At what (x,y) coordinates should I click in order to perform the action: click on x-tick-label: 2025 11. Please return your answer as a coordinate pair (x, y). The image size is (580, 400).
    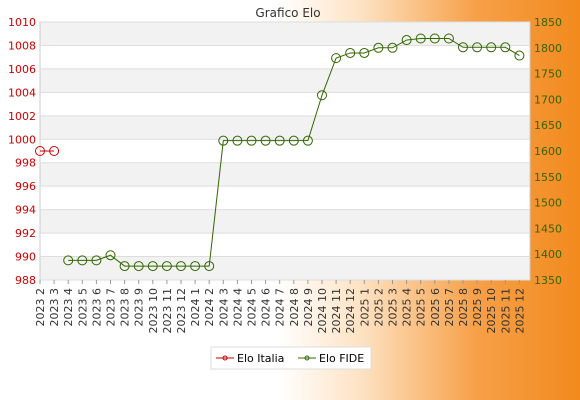
    Looking at the image, I should click on (505, 311).